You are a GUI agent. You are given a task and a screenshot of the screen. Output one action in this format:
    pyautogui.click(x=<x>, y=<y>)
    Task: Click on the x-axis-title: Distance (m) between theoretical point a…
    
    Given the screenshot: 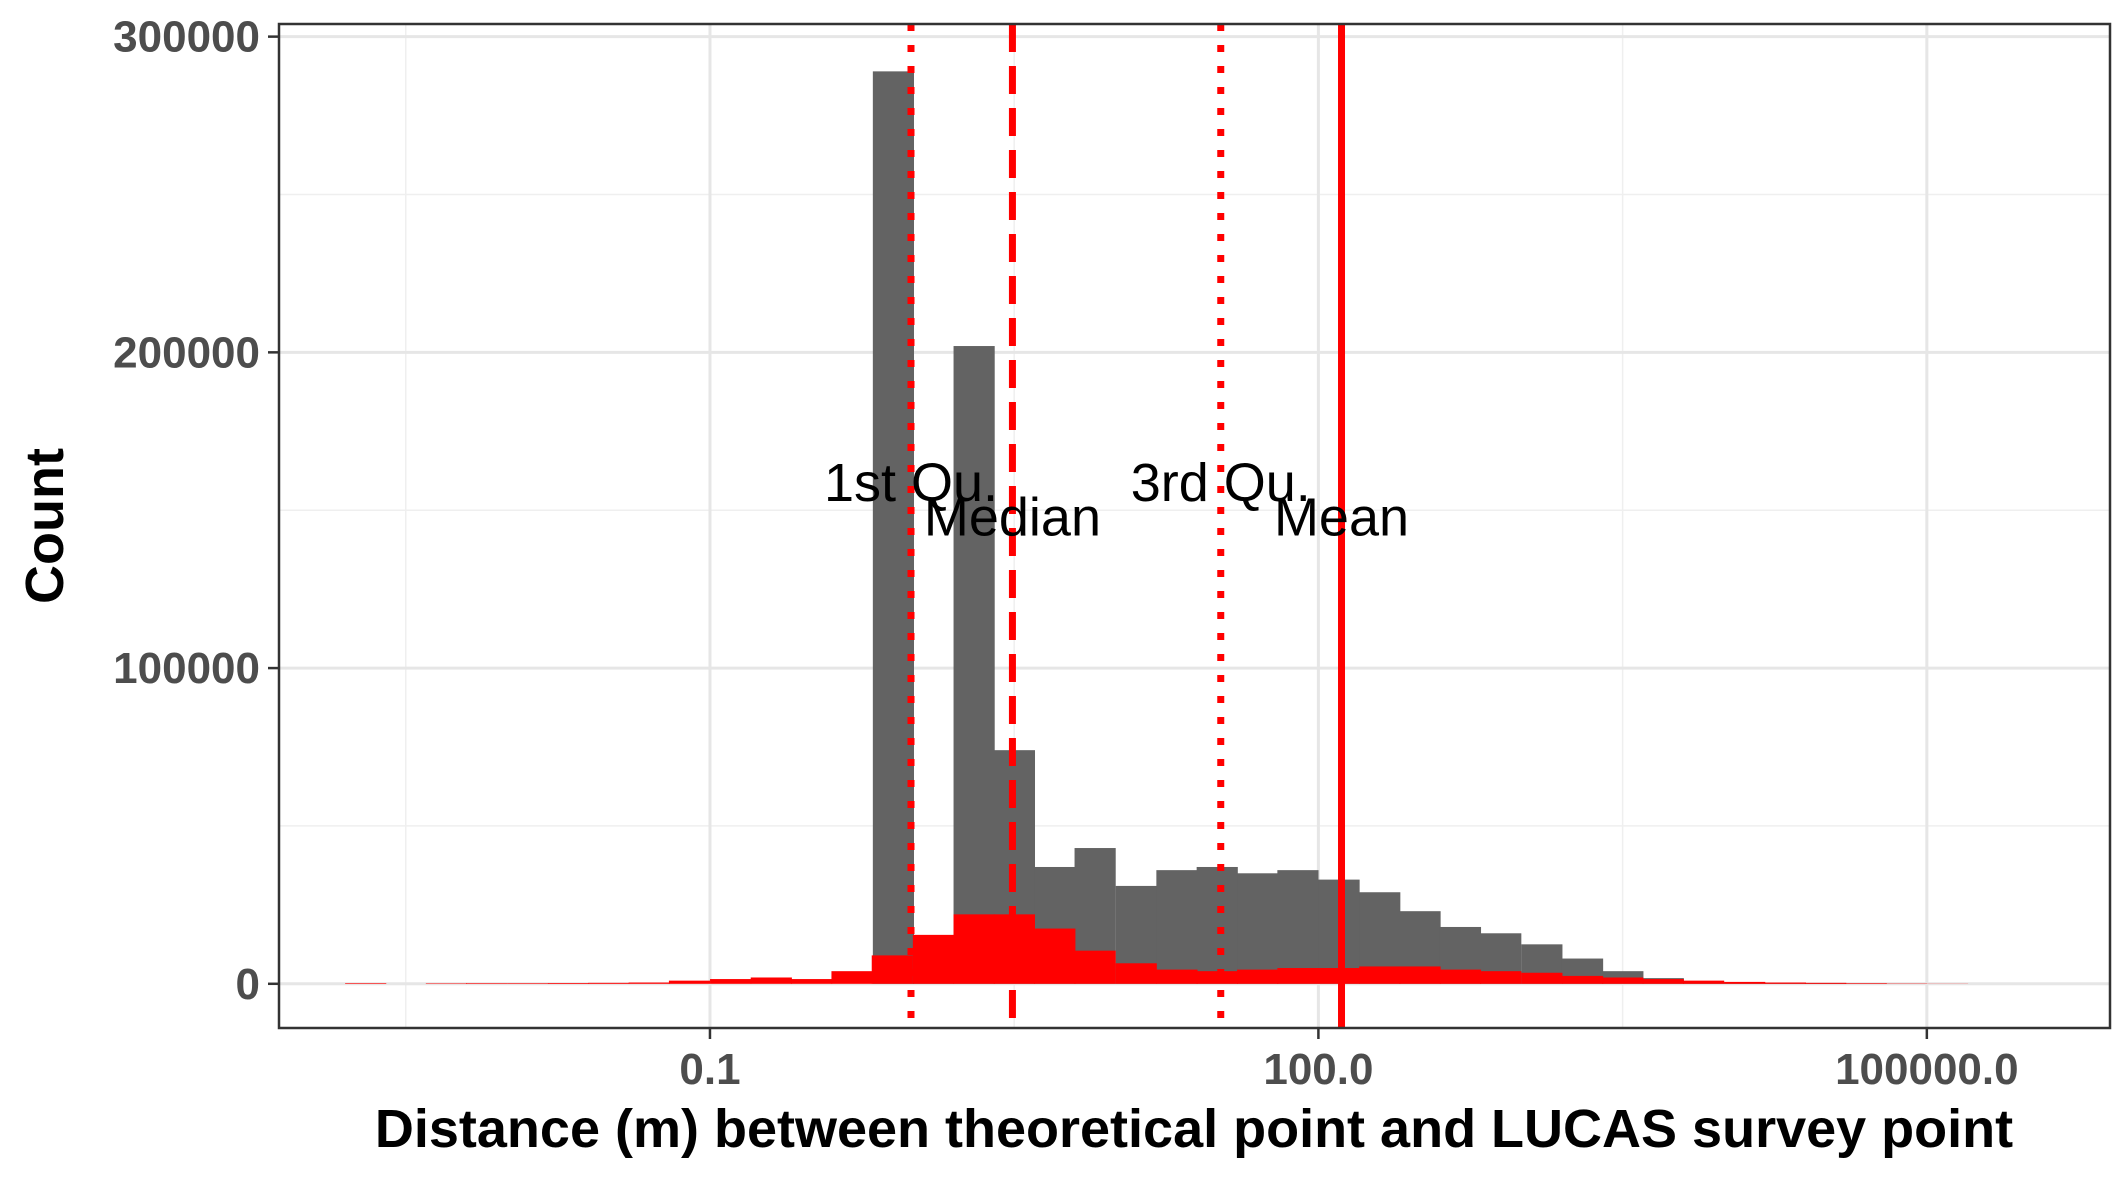 What is the action you would take?
    pyautogui.click(x=1194, y=1129)
    